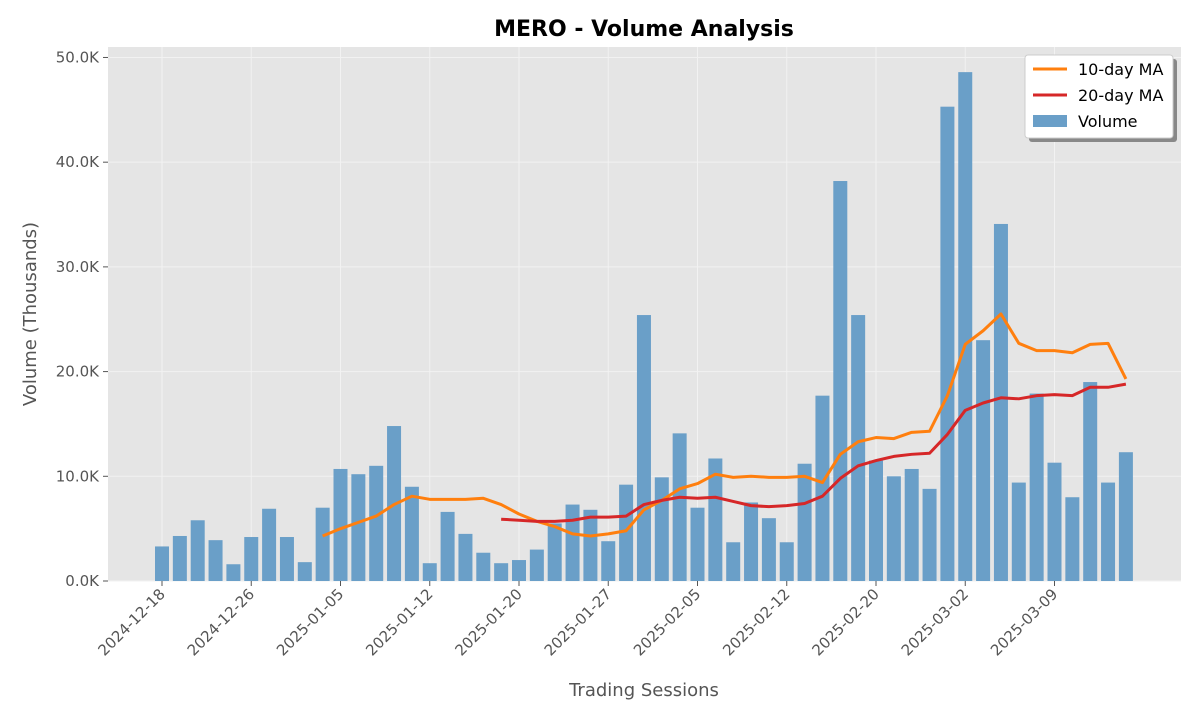 The width and height of the screenshot is (1200, 720). What do you see at coordinates (1120, 69) in the screenshot?
I see `legend-ma10-label: 10-day MA` at bounding box center [1120, 69].